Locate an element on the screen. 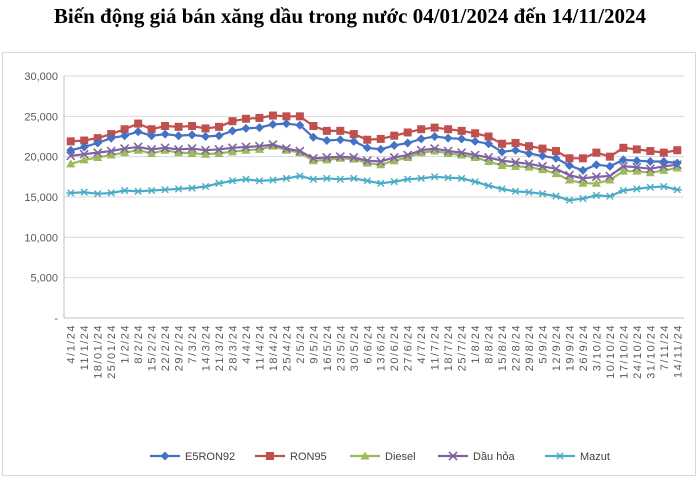  x-tick-label: 18/01/24 is located at coordinates (99, 351).